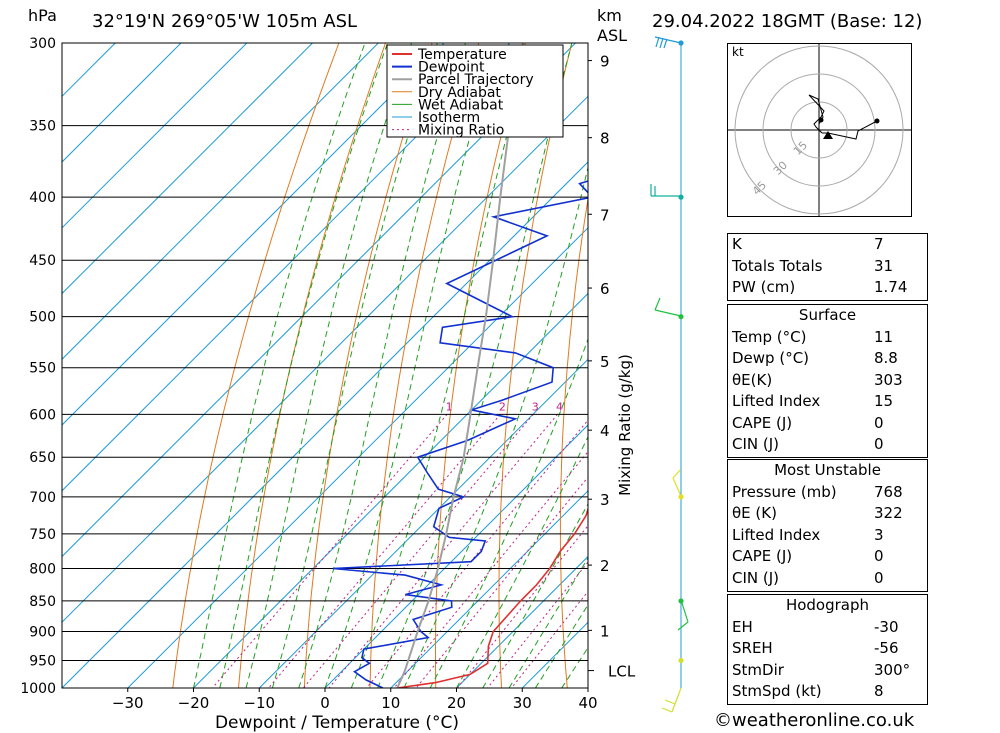 The width and height of the screenshot is (1000, 733). Describe the element at coordinates (42, 535) in the screenshot. I see `pressure-tick-label: 750` at that location.